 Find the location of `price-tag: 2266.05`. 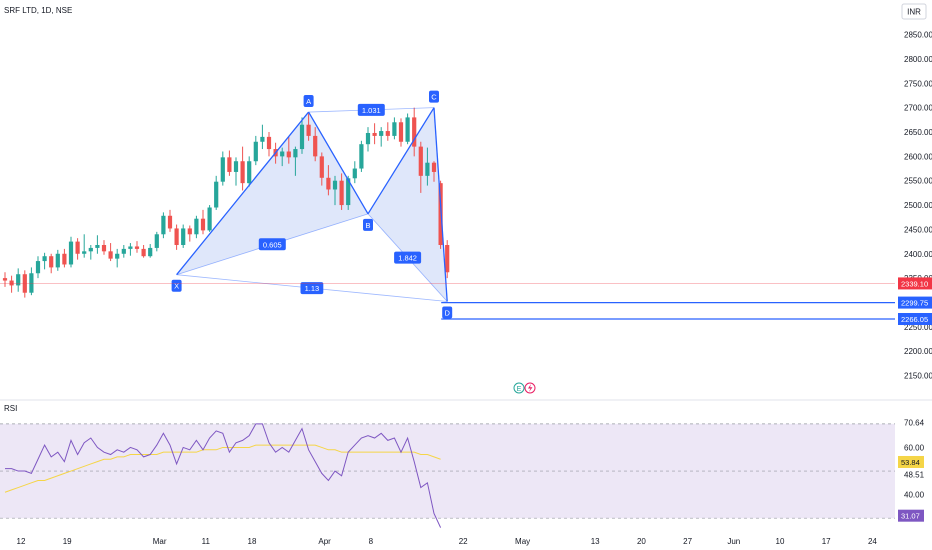

price-tag: 2266.05 is located at coordinates (915, 319).